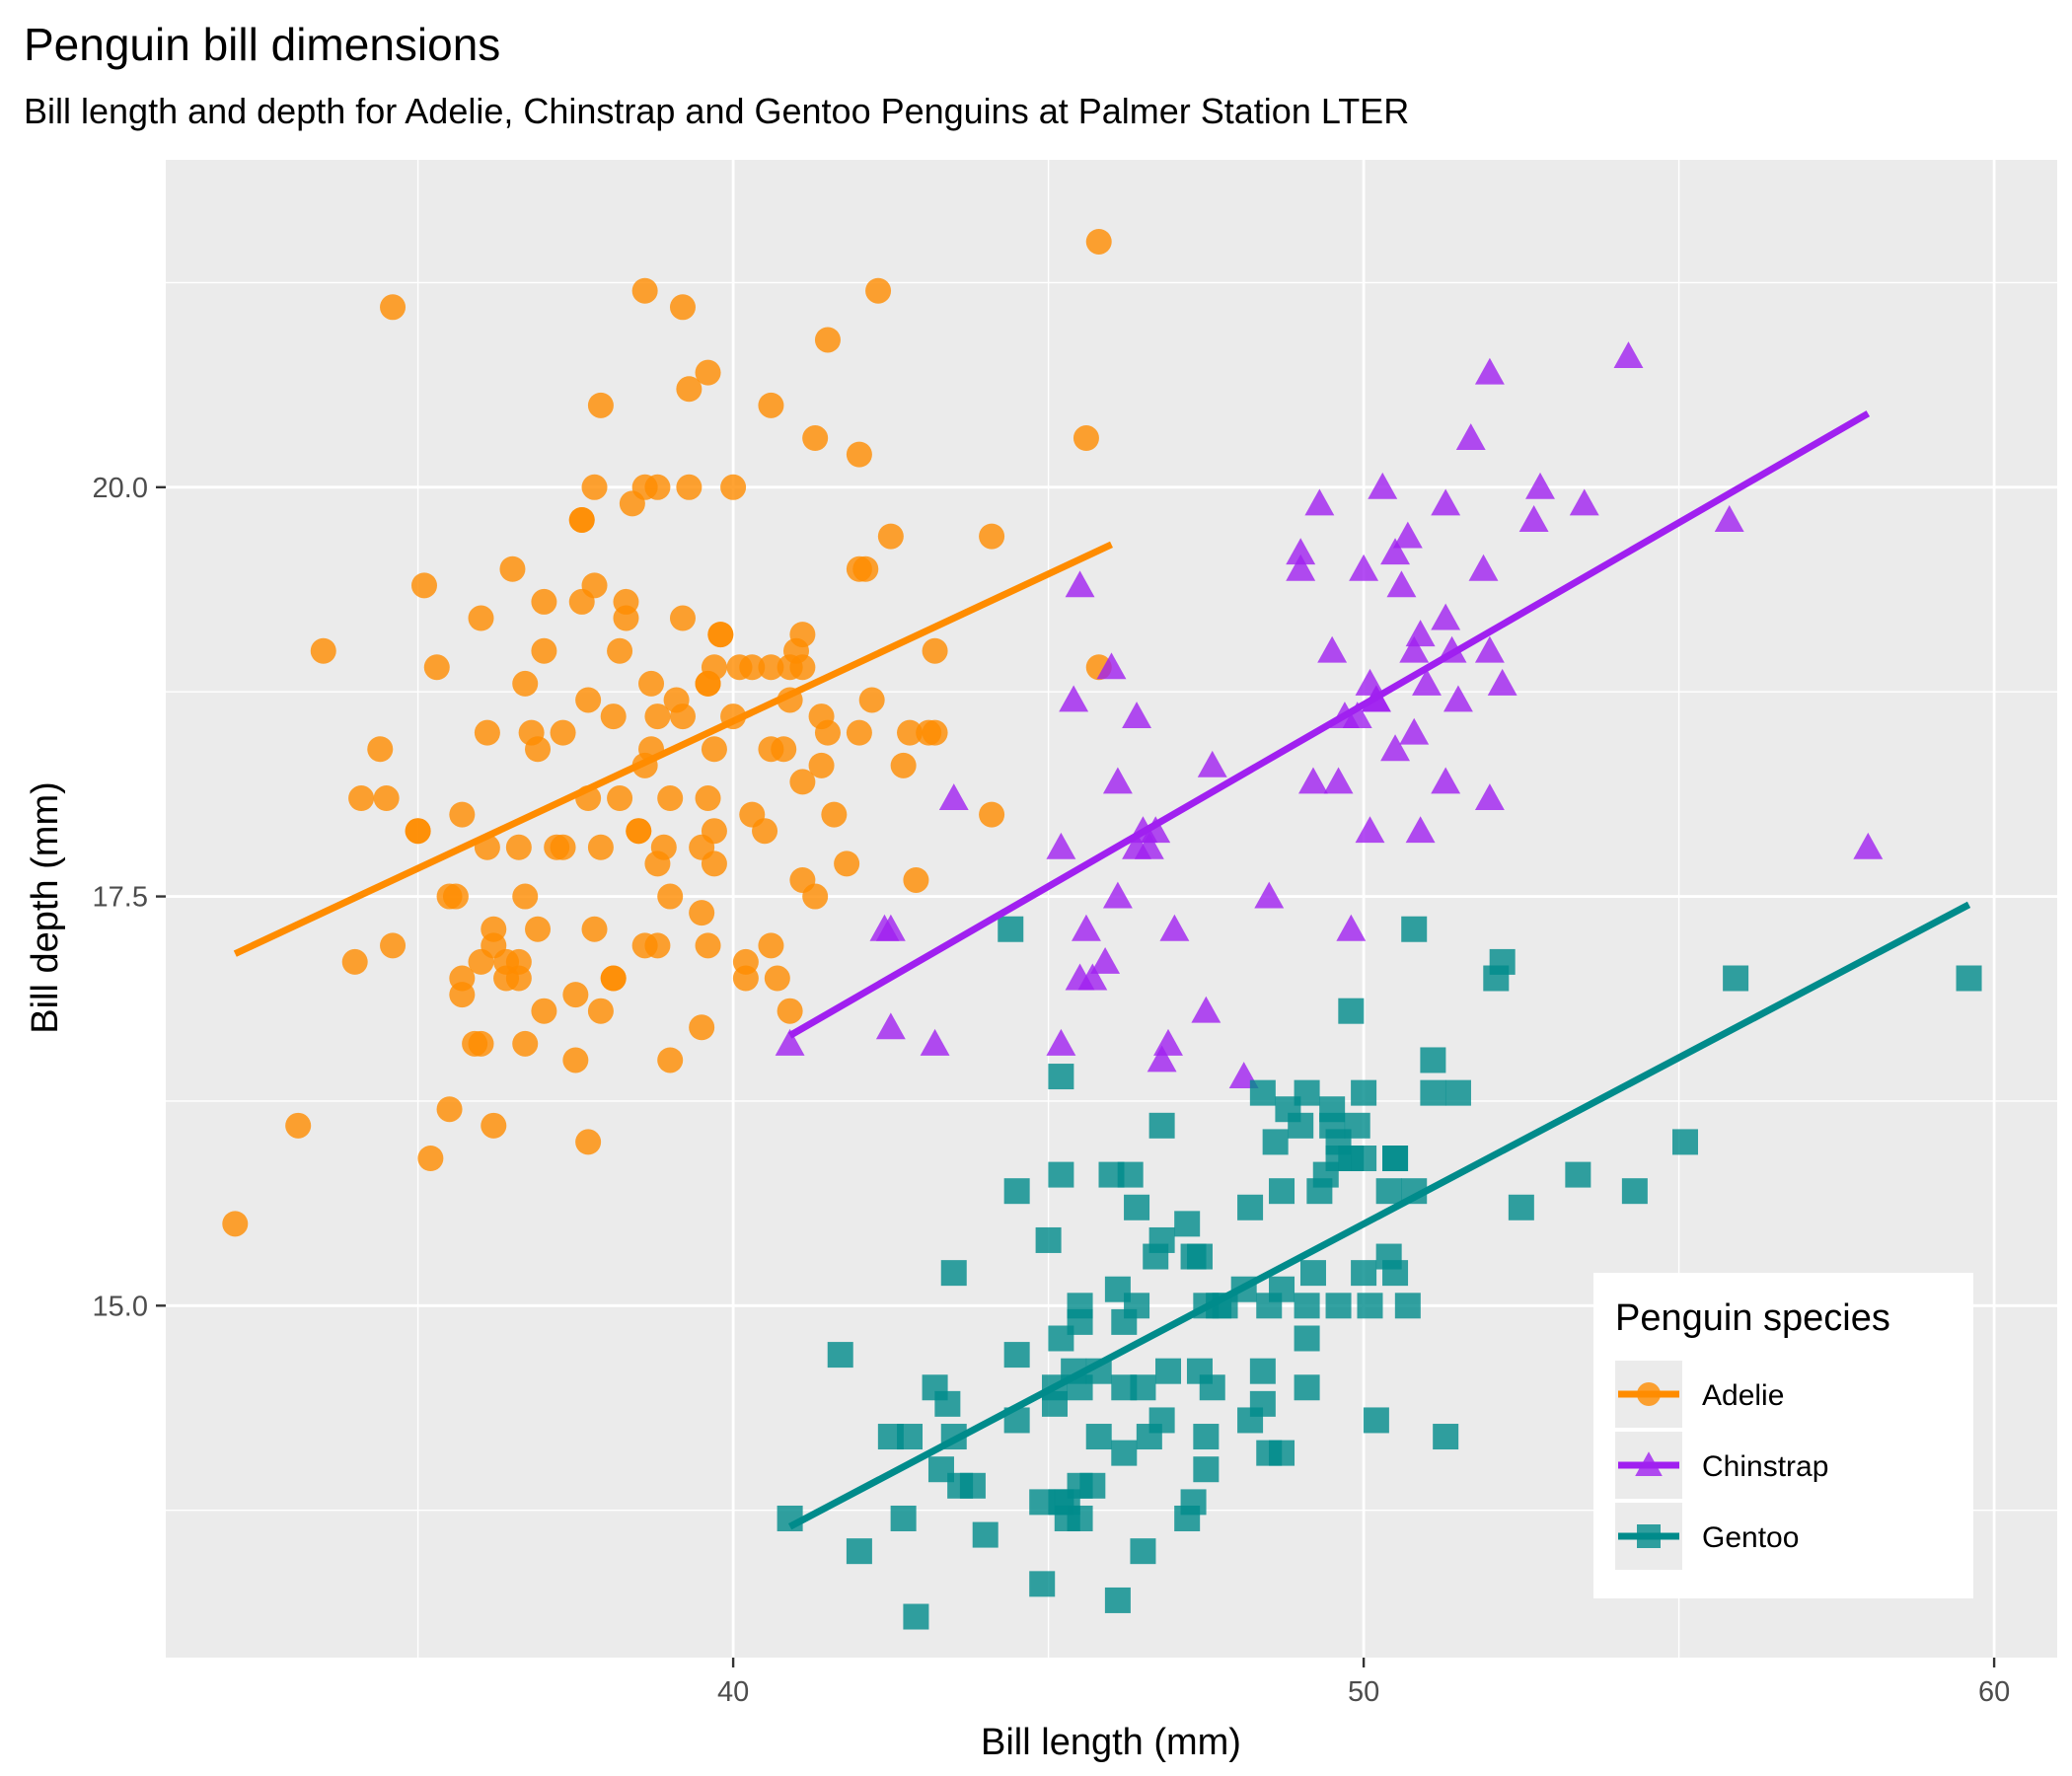 The height and width of the screenshot is (1776, 2072). I want to click on legend-label: Gentoo, so click(1751, 1537).